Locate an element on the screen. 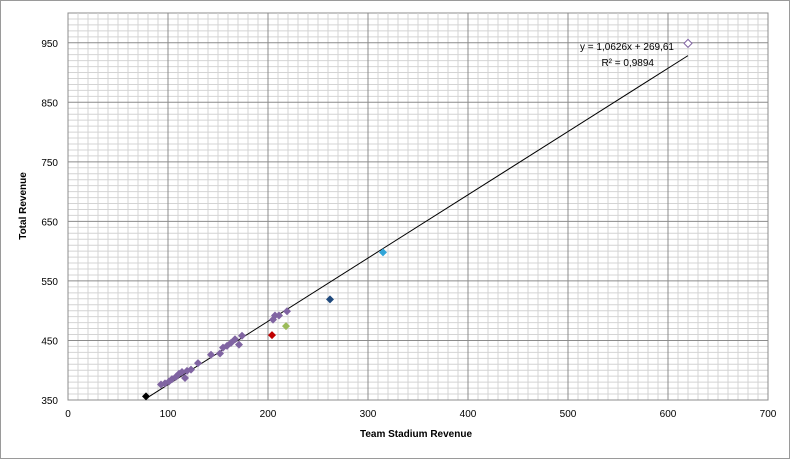 Image resolution: width=790 pixels, height=459 pixels. x-tick-label: 600 is located at coordinates (668, 414).